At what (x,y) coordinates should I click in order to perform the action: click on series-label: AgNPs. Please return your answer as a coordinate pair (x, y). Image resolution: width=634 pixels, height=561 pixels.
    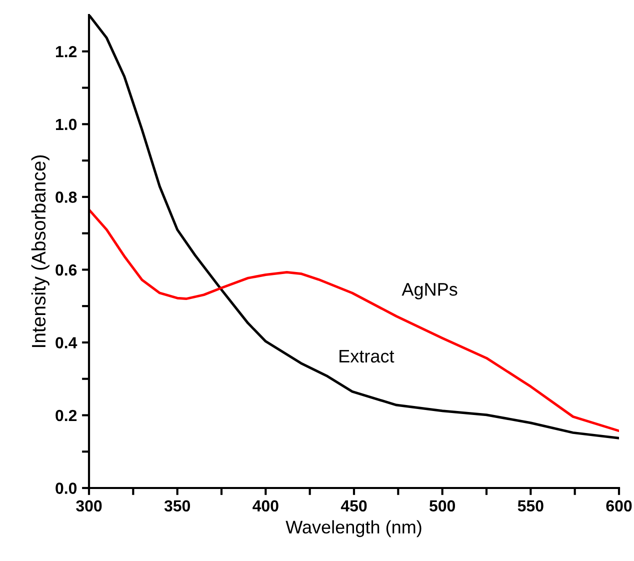
    Looking at the image, I should click on (430, 291).